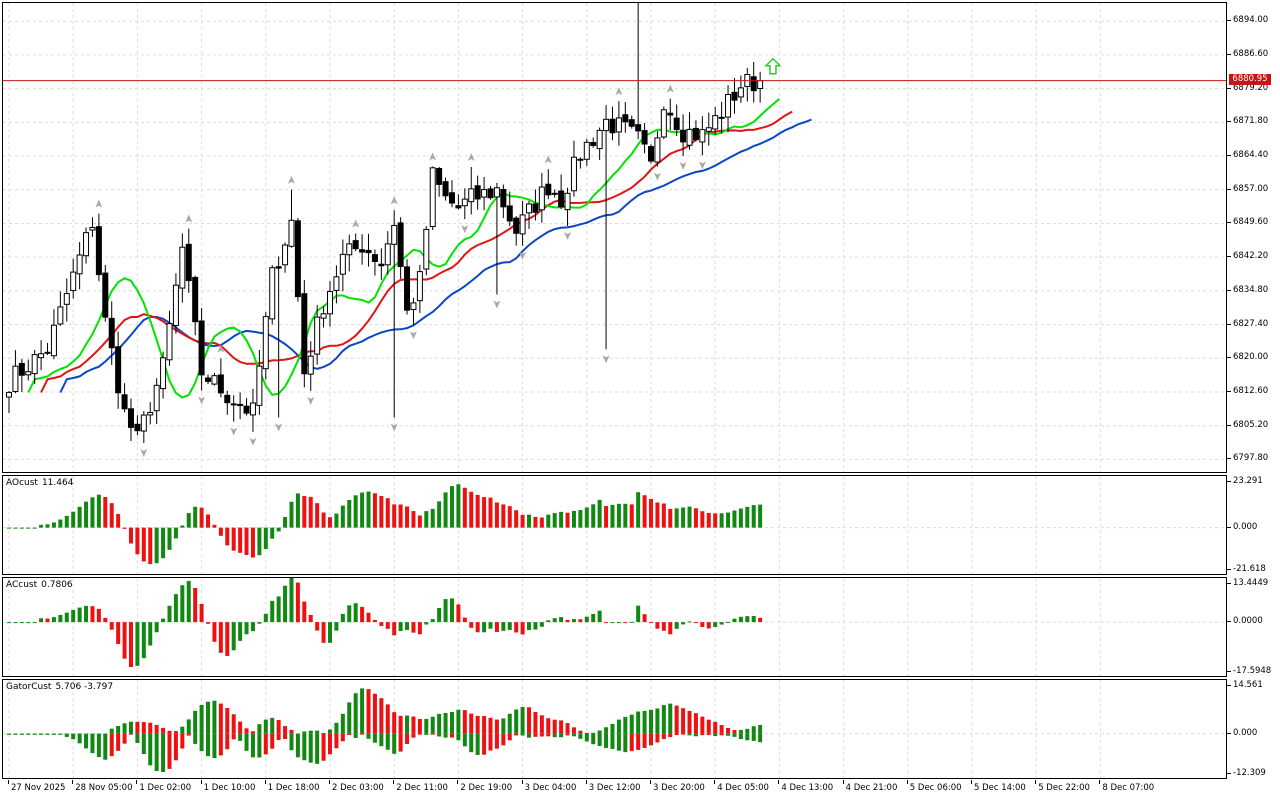  What do you see at coordinates (1248, 671) in the screenshot?
I see `indicator-tick: -17.5948` at bounding box center [1248, 671].